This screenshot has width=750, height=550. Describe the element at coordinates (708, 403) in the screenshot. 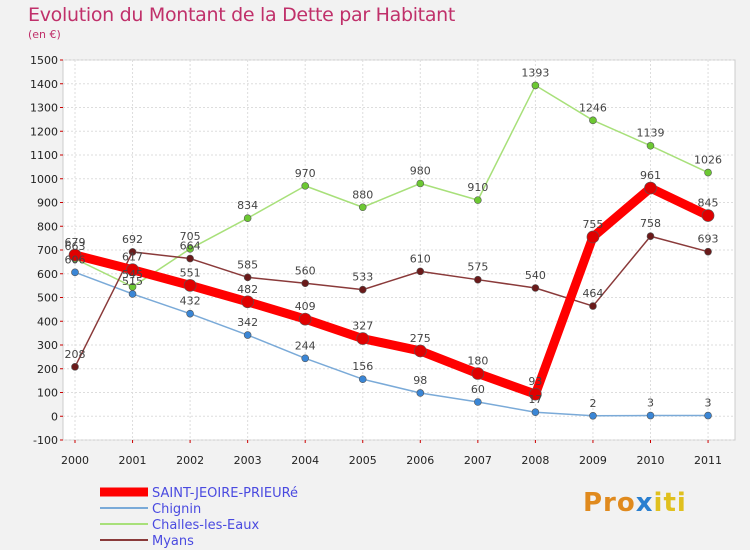

I see `data-label: 3` at that location.